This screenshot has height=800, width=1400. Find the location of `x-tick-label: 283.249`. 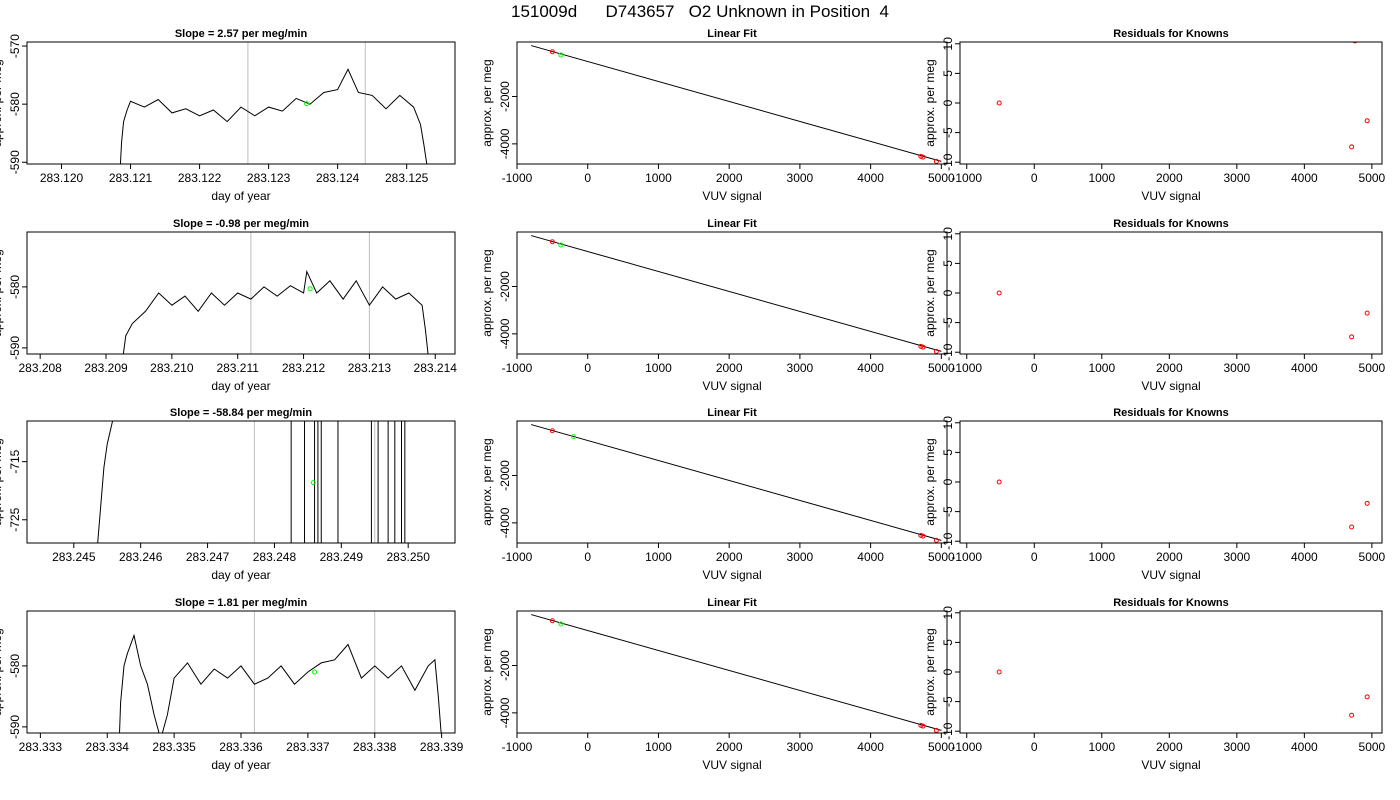

x-tick-label: 283.249 is located at coordinates (342, 557).